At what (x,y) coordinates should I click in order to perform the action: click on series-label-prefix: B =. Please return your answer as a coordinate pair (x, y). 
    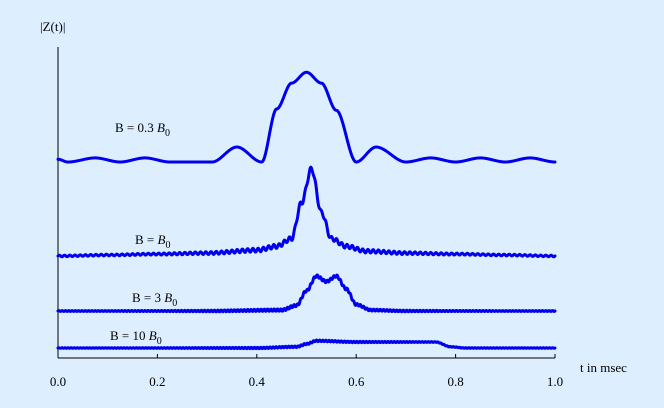
    Looking at the image, I should click on (146, 239).